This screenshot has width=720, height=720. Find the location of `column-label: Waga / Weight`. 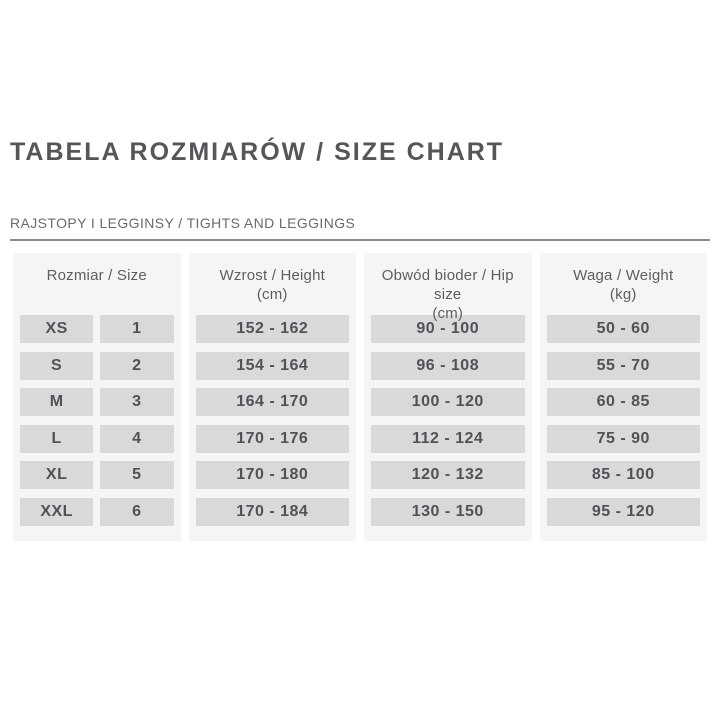

column-label: Waga / Weight is located at coordinates (623, 275).